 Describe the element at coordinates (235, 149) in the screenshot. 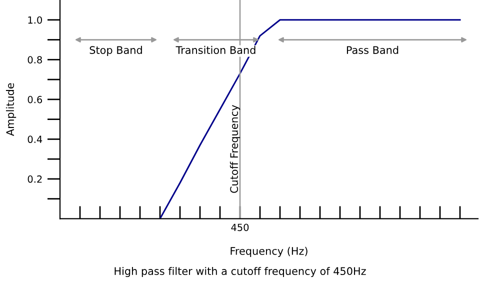

I see `ref-line-label: Cutoff Frequency` at that location.